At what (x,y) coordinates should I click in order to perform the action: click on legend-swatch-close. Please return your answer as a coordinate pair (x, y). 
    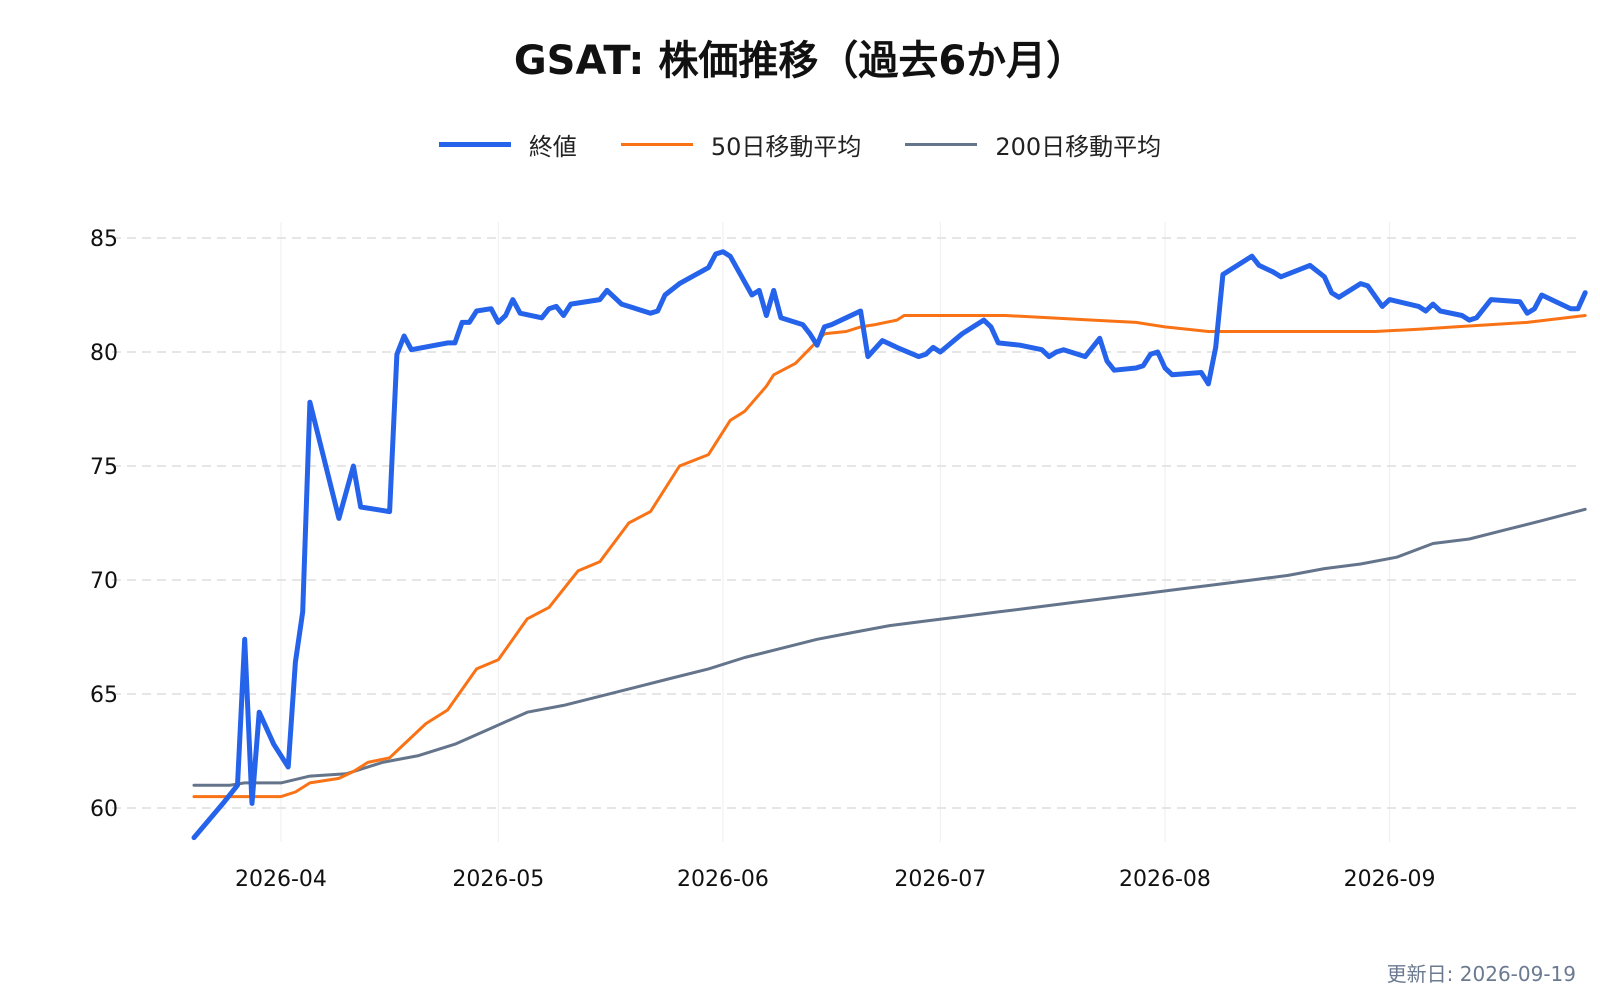
    Looking at the image, I should click on (474, 144).